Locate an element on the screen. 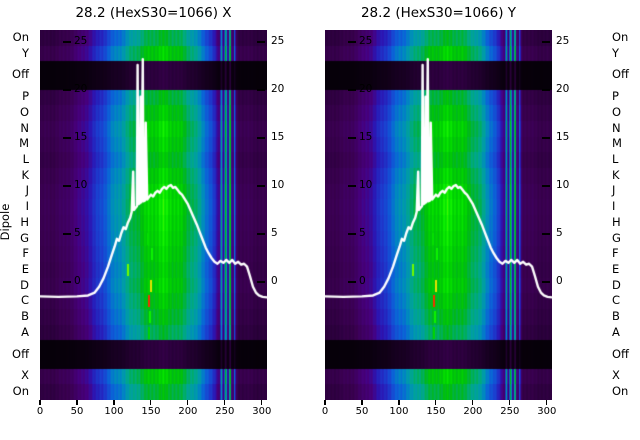 The height and width of the screenshot is (440, 640). row-label-right: H is located at coordinates (616, 221).